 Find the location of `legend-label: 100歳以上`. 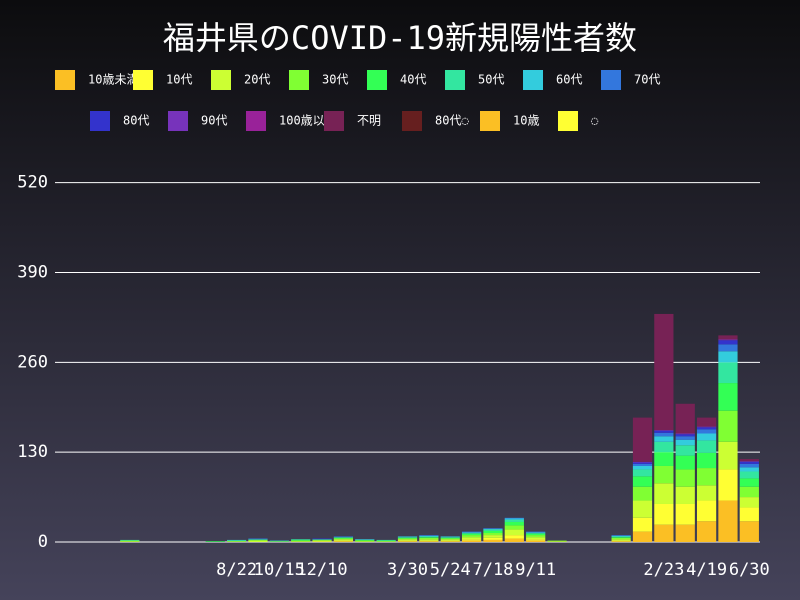

legend-label: 100歳以上 is located at coordinates (308, 121).